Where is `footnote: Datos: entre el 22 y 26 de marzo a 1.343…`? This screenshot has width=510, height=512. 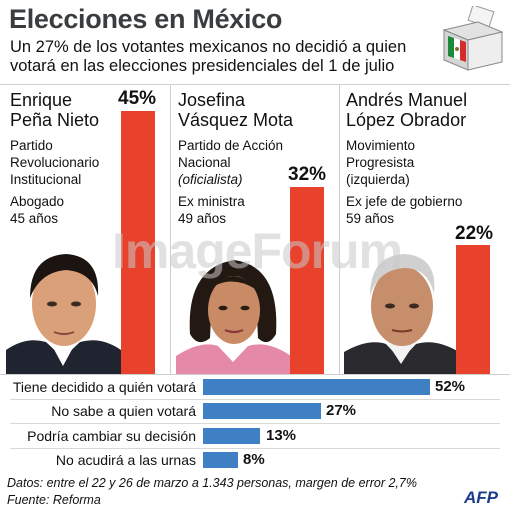
footnote: Datos: entre el 22 y 26 de marzo a 1.343… is located at coordinates (212, 483).